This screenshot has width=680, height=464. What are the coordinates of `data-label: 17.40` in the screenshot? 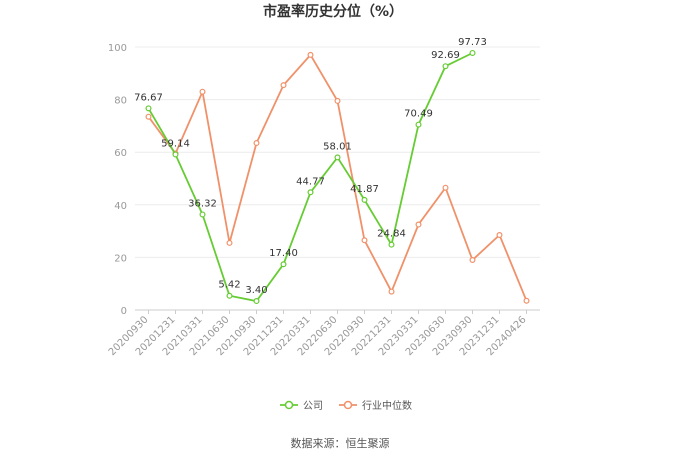 It's located at (283, 253).